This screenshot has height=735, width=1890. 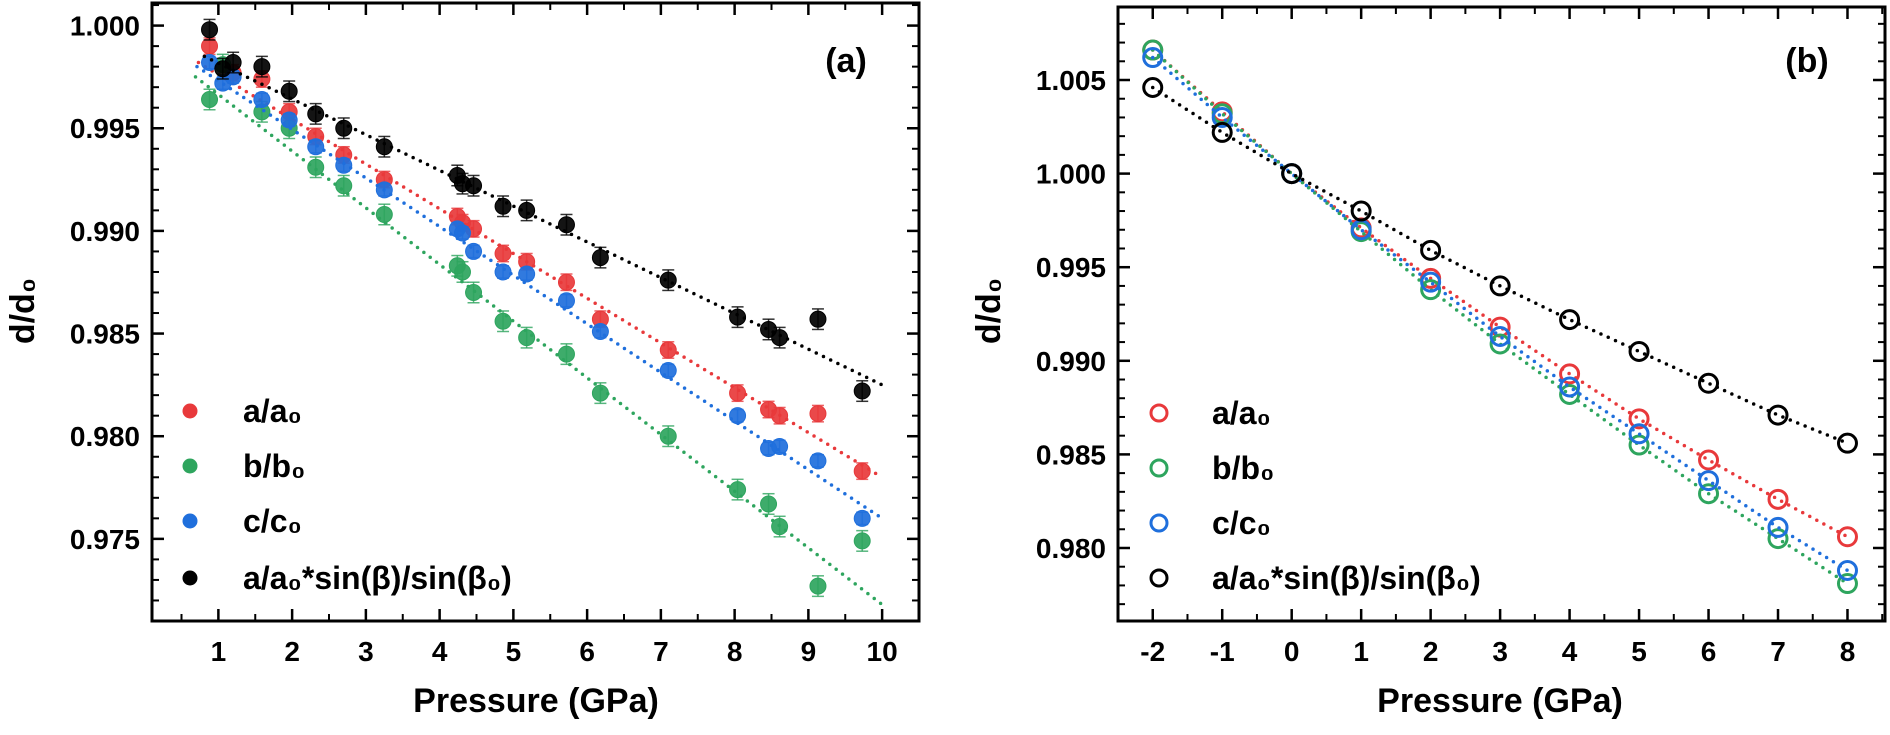 I want to click on y-tick-label: 0.985, so click(x=105, y=334).